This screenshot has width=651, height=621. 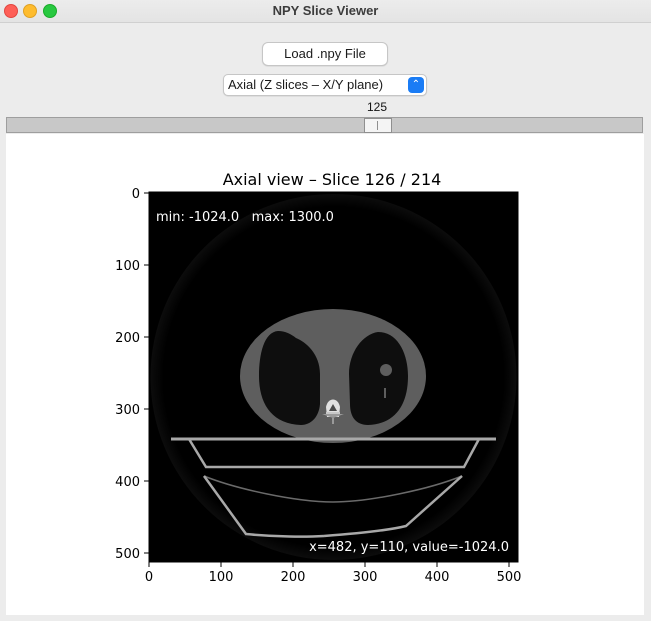 What do you see at coordinates (333, 573) in the screenshot?
I see `x-axis: 0 100 200 300 400 500` at bounding box center [333, 573].